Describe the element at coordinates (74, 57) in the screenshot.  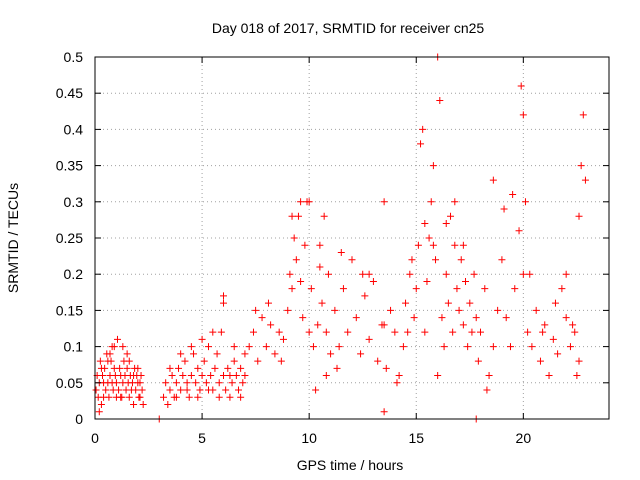
I see `y-tick-label: 0.5` at that location.